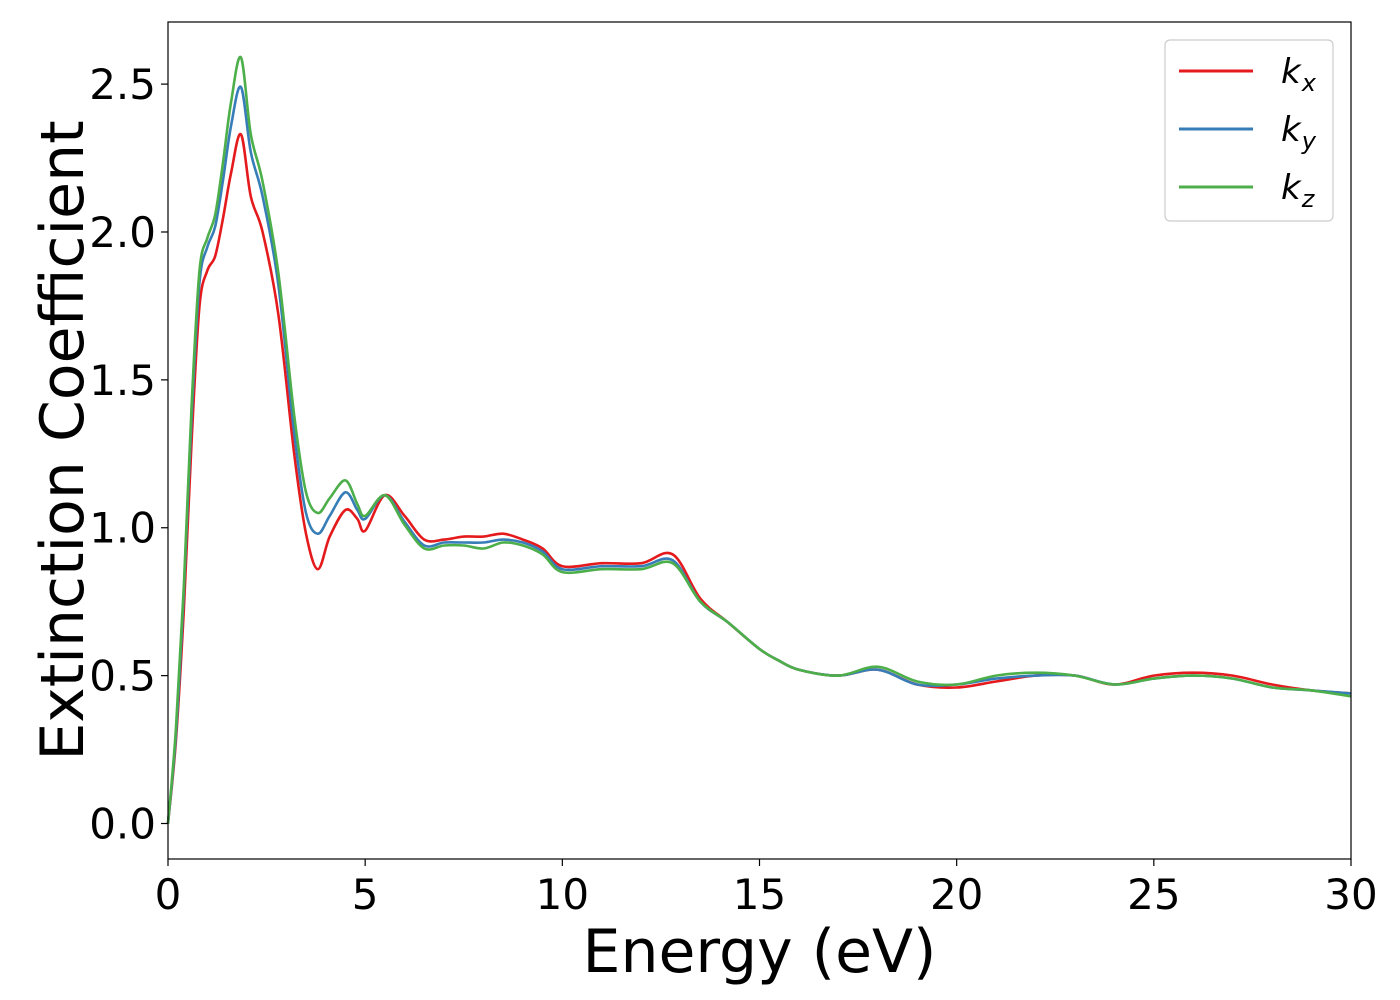 The width and height of the screenshot is (1400, 1000). What do you see at coordinates (759, 894) in the screenshot?
I see `x-tick-label: 15` at bounding box center [759, 894].